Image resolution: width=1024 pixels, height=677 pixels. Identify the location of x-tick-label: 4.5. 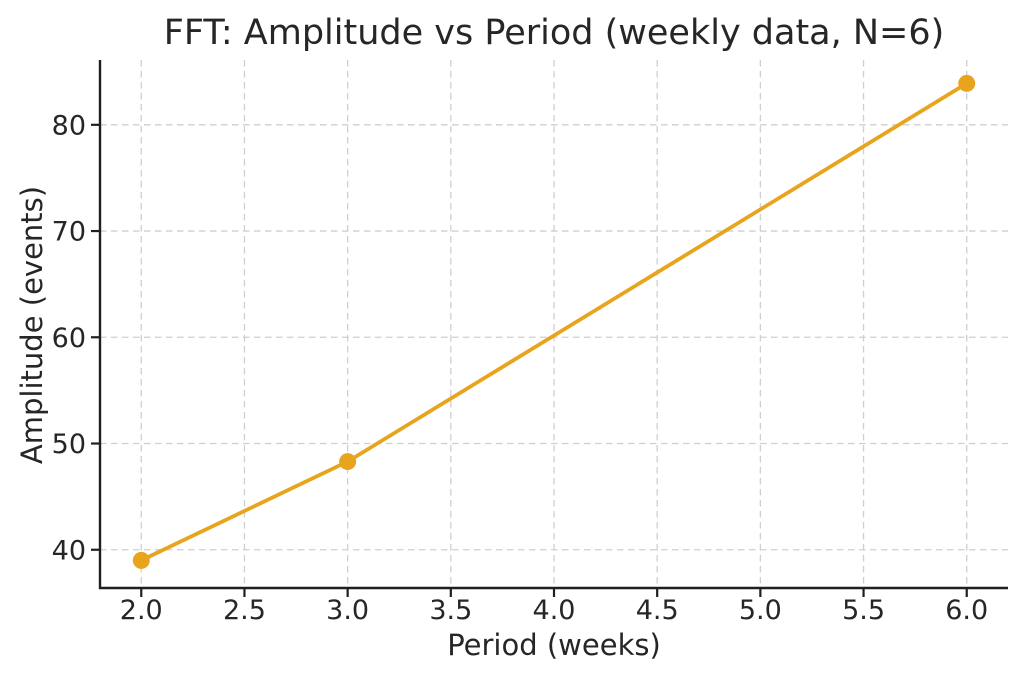
(657, 610).